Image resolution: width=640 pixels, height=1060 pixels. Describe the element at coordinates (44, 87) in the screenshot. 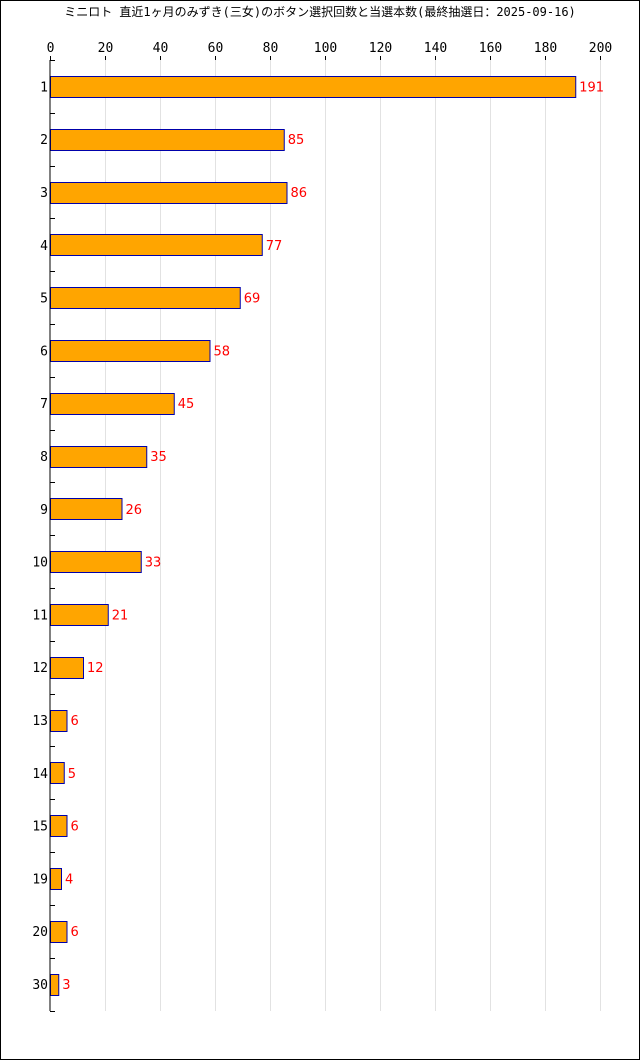

I see `y-tick-label: 1` at that location.